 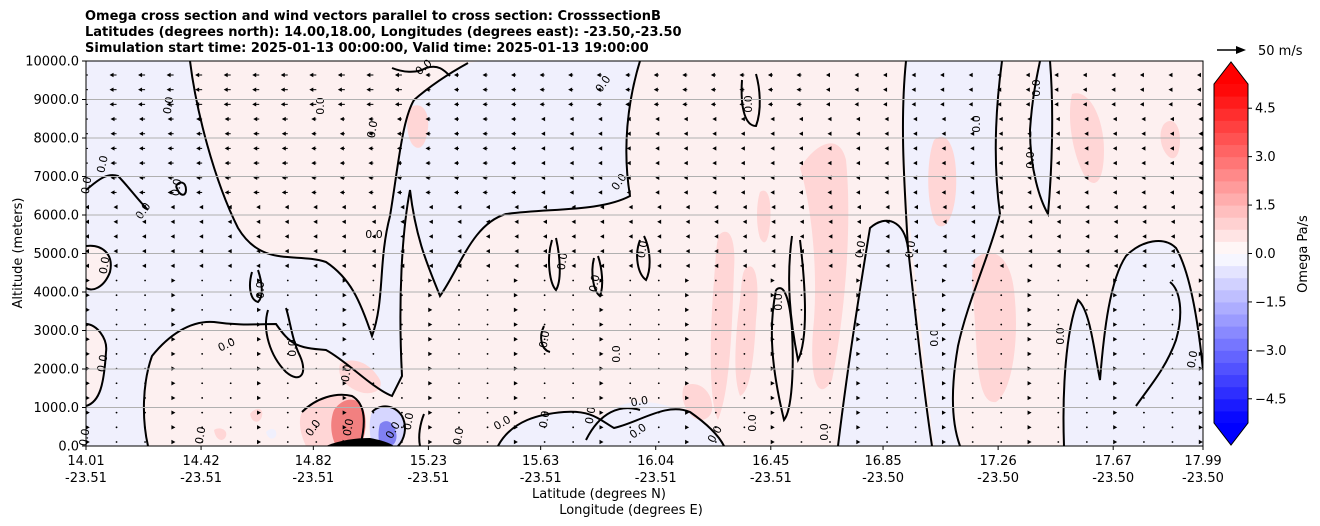 I want to click on colorbar-label: Omega Pa/s, so click(x=1303, y=254).